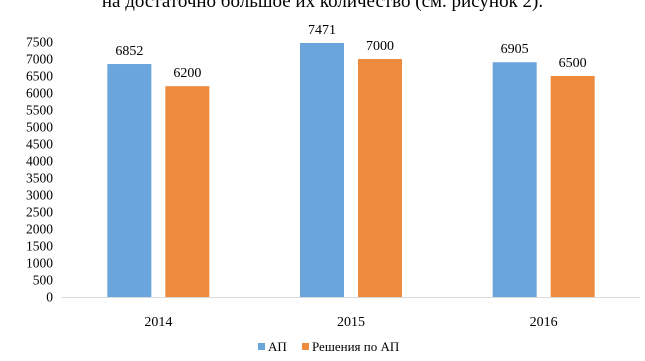 The width and height of the screenshot is (645, 361). I want to click on y-tick-label: 2500, so click(39, 212).